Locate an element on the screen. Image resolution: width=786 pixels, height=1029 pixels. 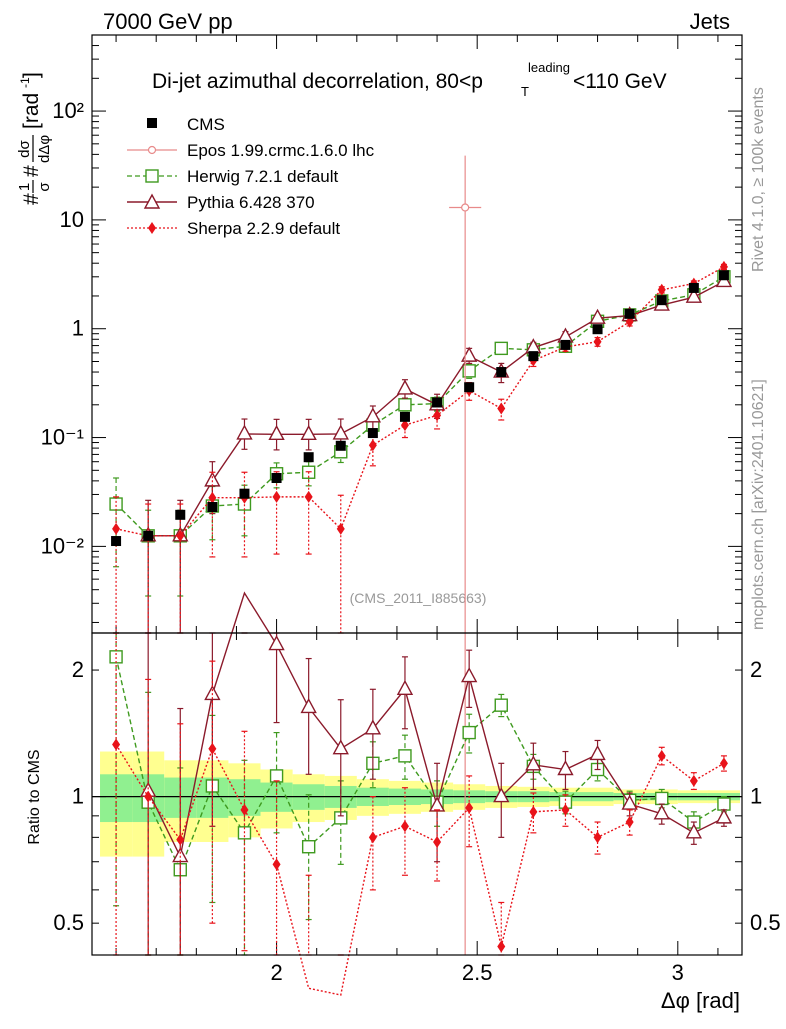
main-ytick-label: 1 is located at coordinates (78, 328).